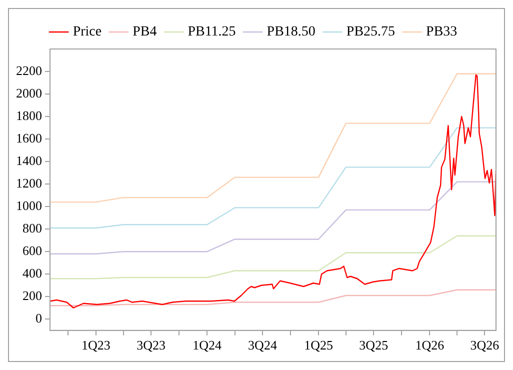 The height and width of the screenshot is (370, 513). Describe the element at coordinates (39, 318) in the screenshot. I see `y-tick-label: 0` at that location.